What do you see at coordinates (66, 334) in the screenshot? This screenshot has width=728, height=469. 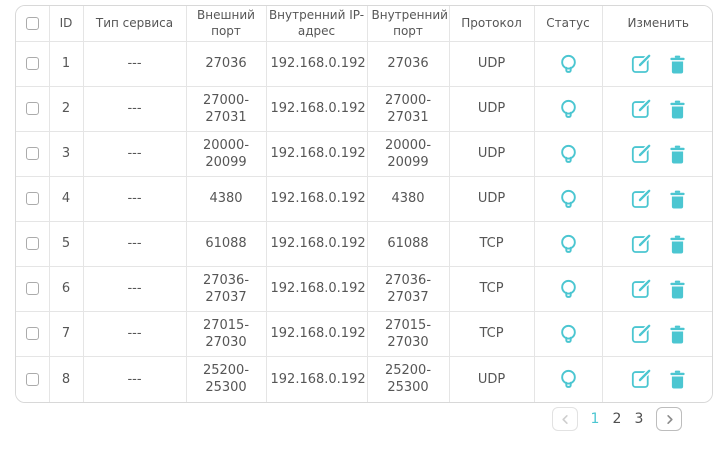 I see `row-id: 7` at bounding box center [66, 334].